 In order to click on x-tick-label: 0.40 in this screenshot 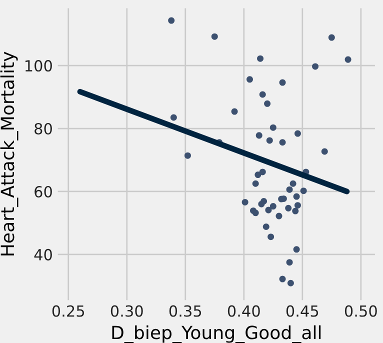, I will do `click(244, 311)`.